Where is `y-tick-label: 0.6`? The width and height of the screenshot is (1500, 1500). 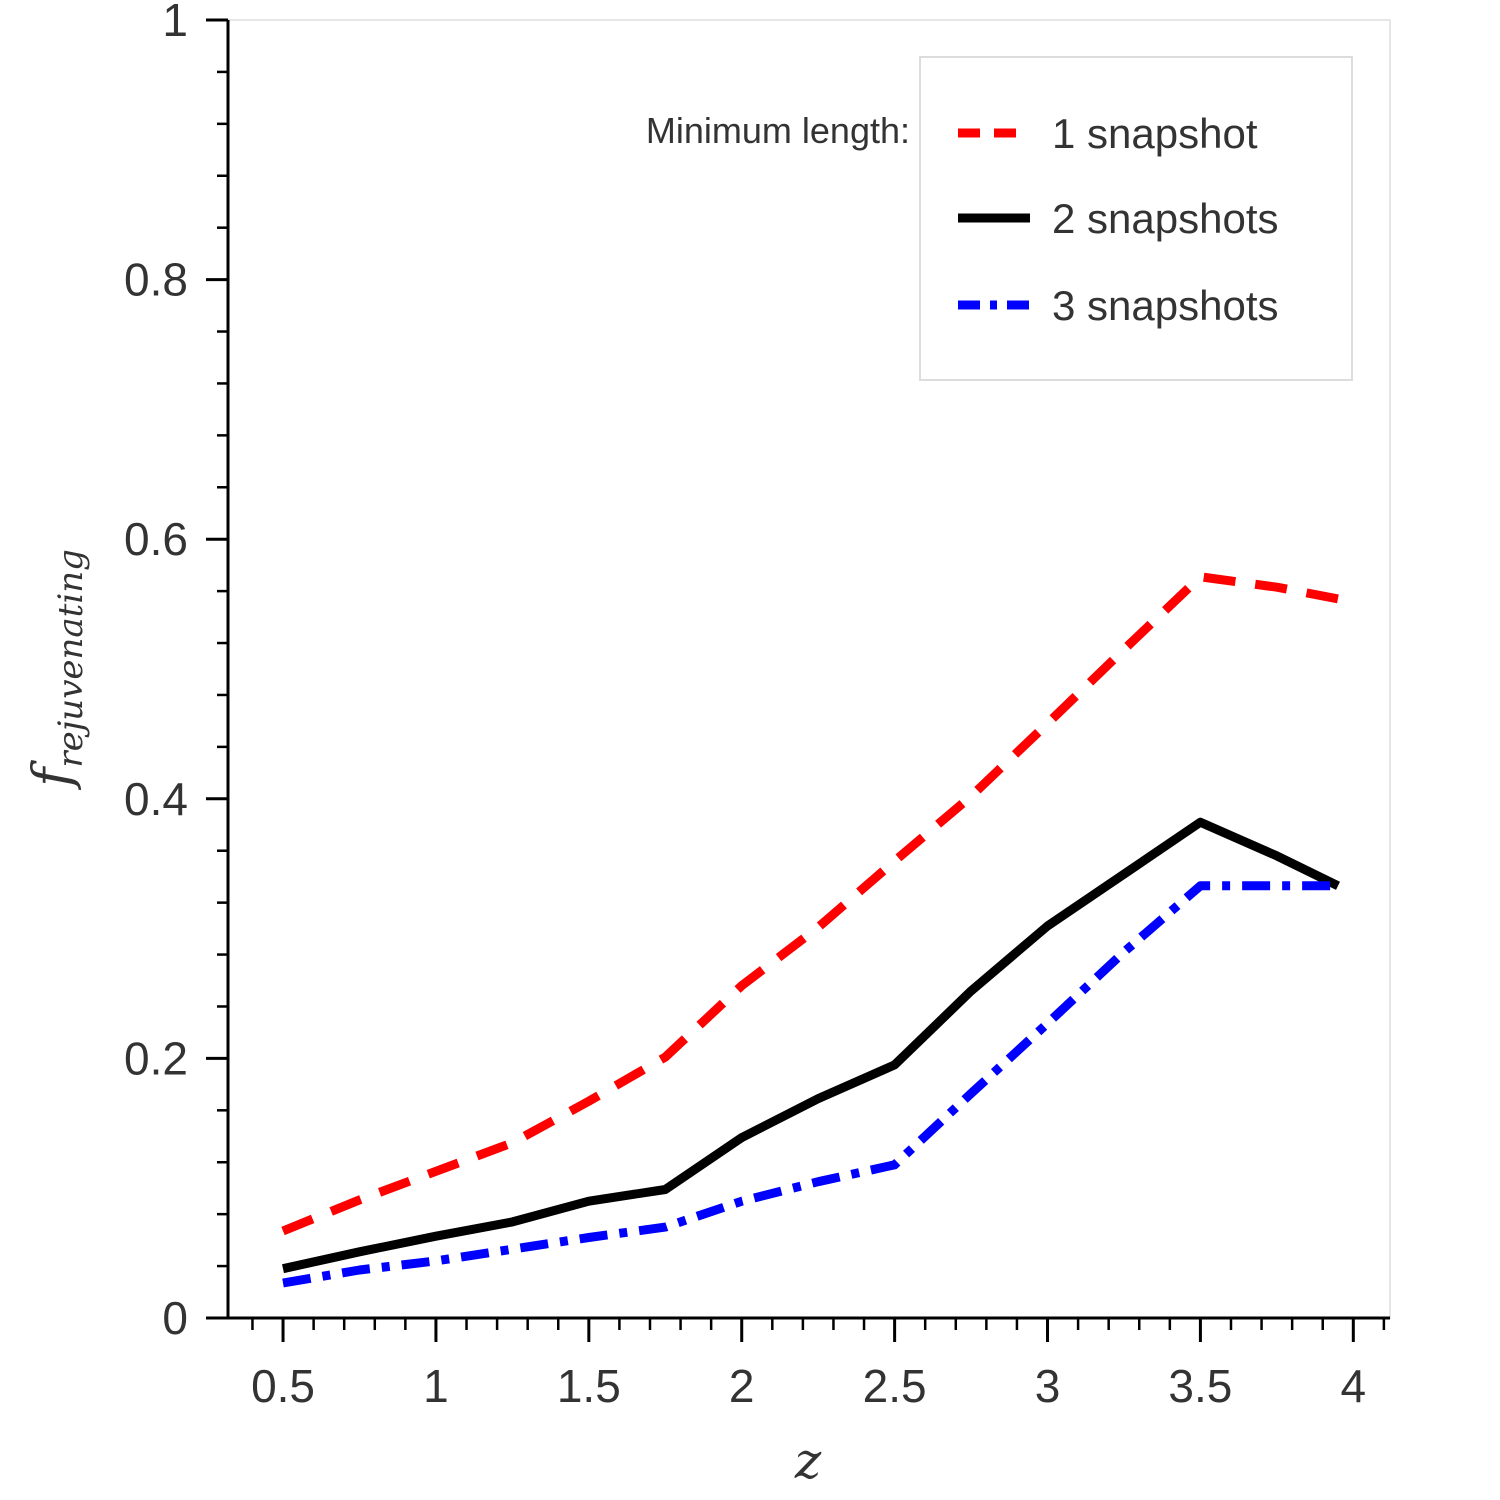
y-tick-label: 0.6 is located at coordinates (156, 539).